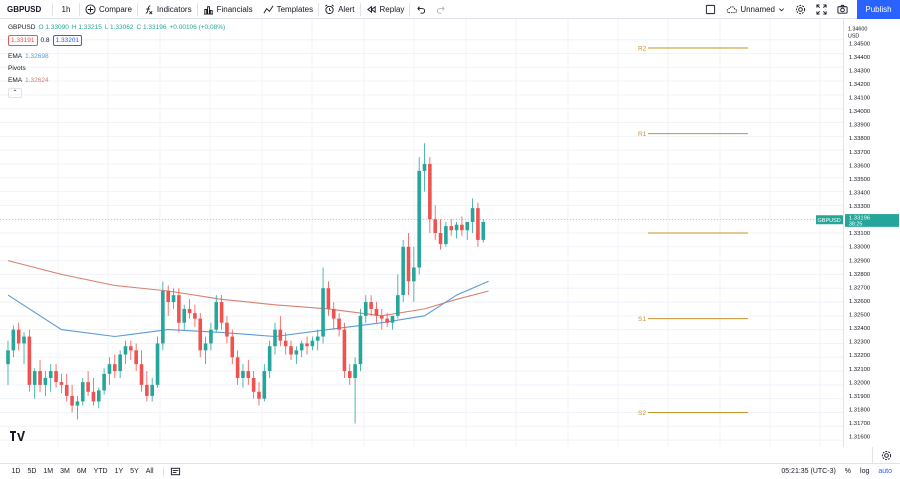  I want to click on ema-line-red, so click(248, 288).